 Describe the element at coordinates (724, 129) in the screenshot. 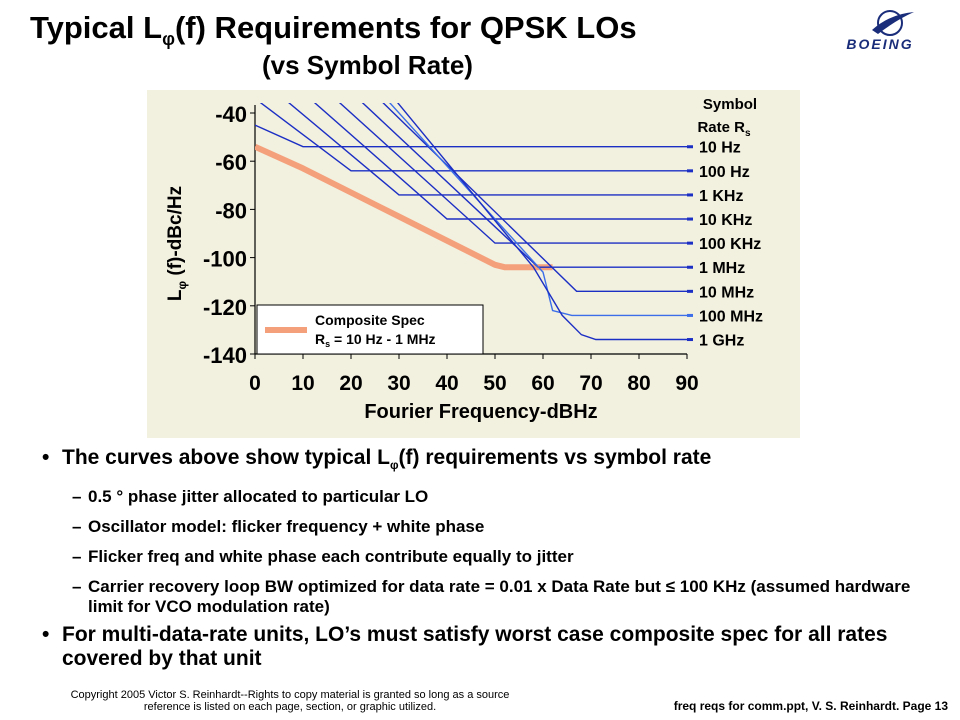

I see `legend-title-line2: Rate Rs` at that location.